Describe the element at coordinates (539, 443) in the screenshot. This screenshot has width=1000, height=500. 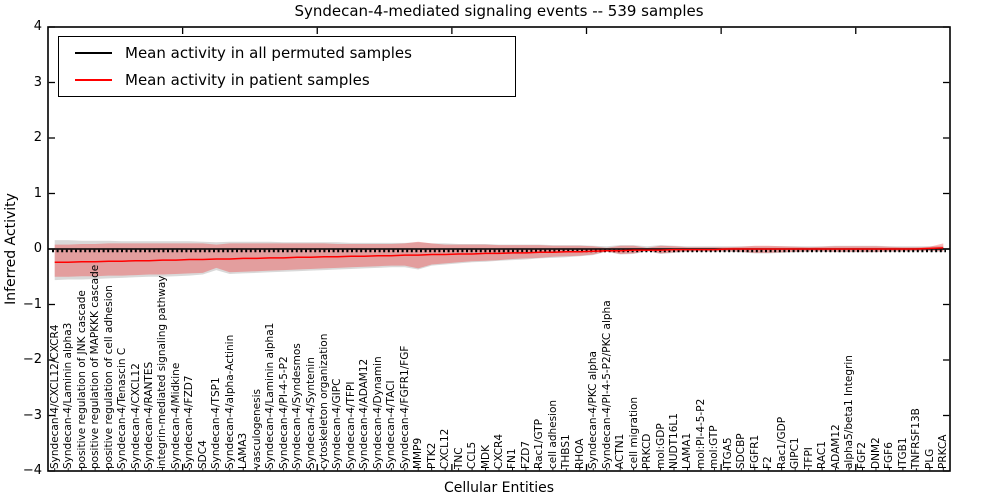
I see `x-tick-label: Rac1/GTP` at that location.